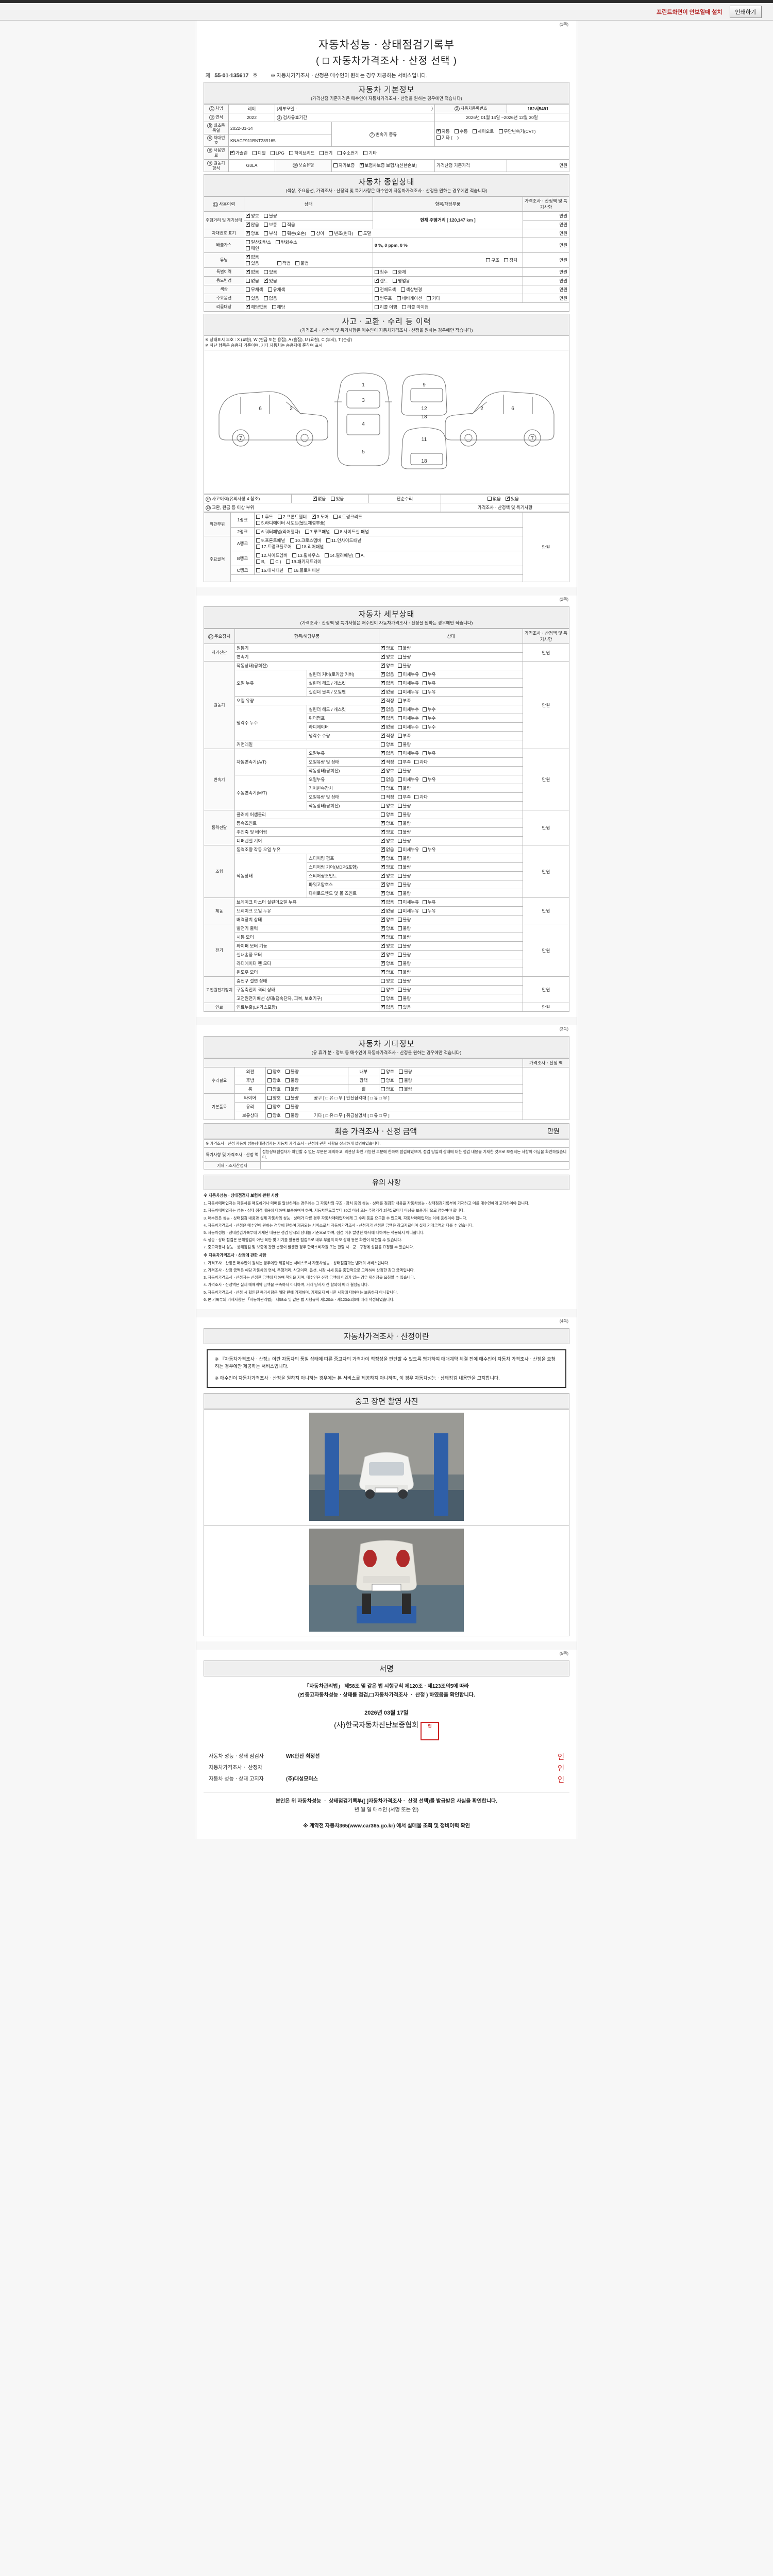 The image size is (773, 2576). I want to click on print-button: 인쇄하기, so click(745, 11).